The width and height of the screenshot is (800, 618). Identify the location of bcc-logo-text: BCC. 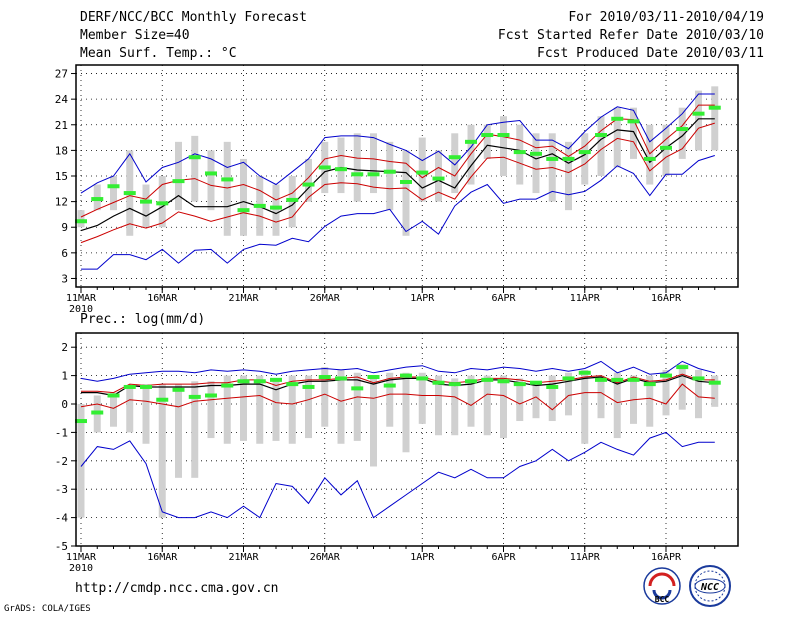
(662, 599).